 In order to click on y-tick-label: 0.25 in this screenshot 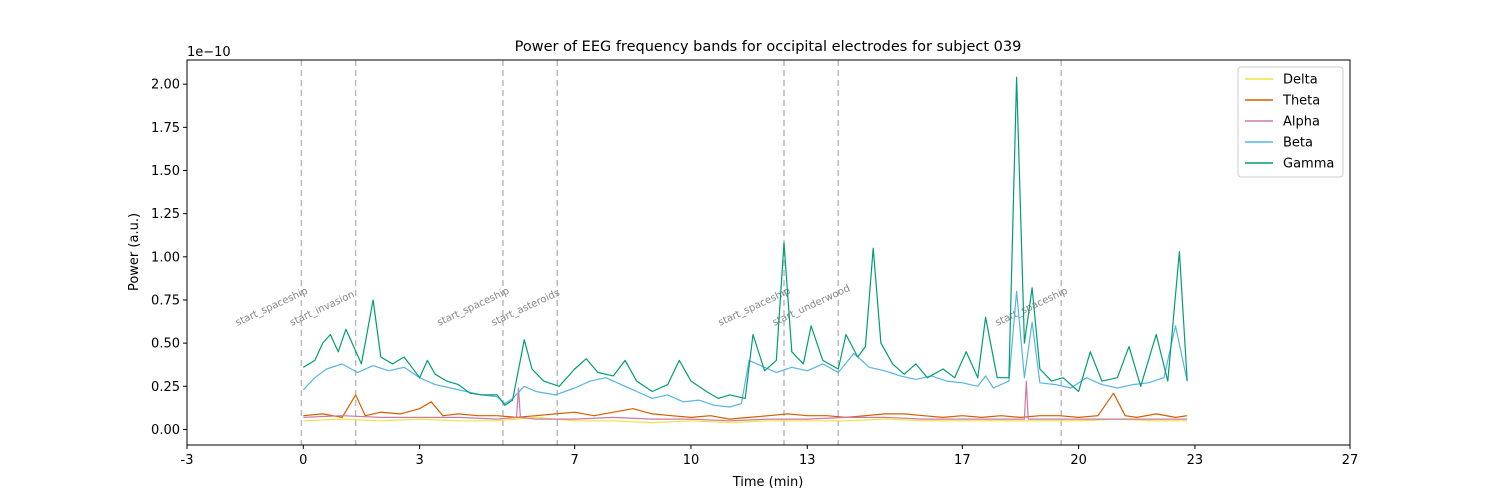, I will do `click(165, 387)`.